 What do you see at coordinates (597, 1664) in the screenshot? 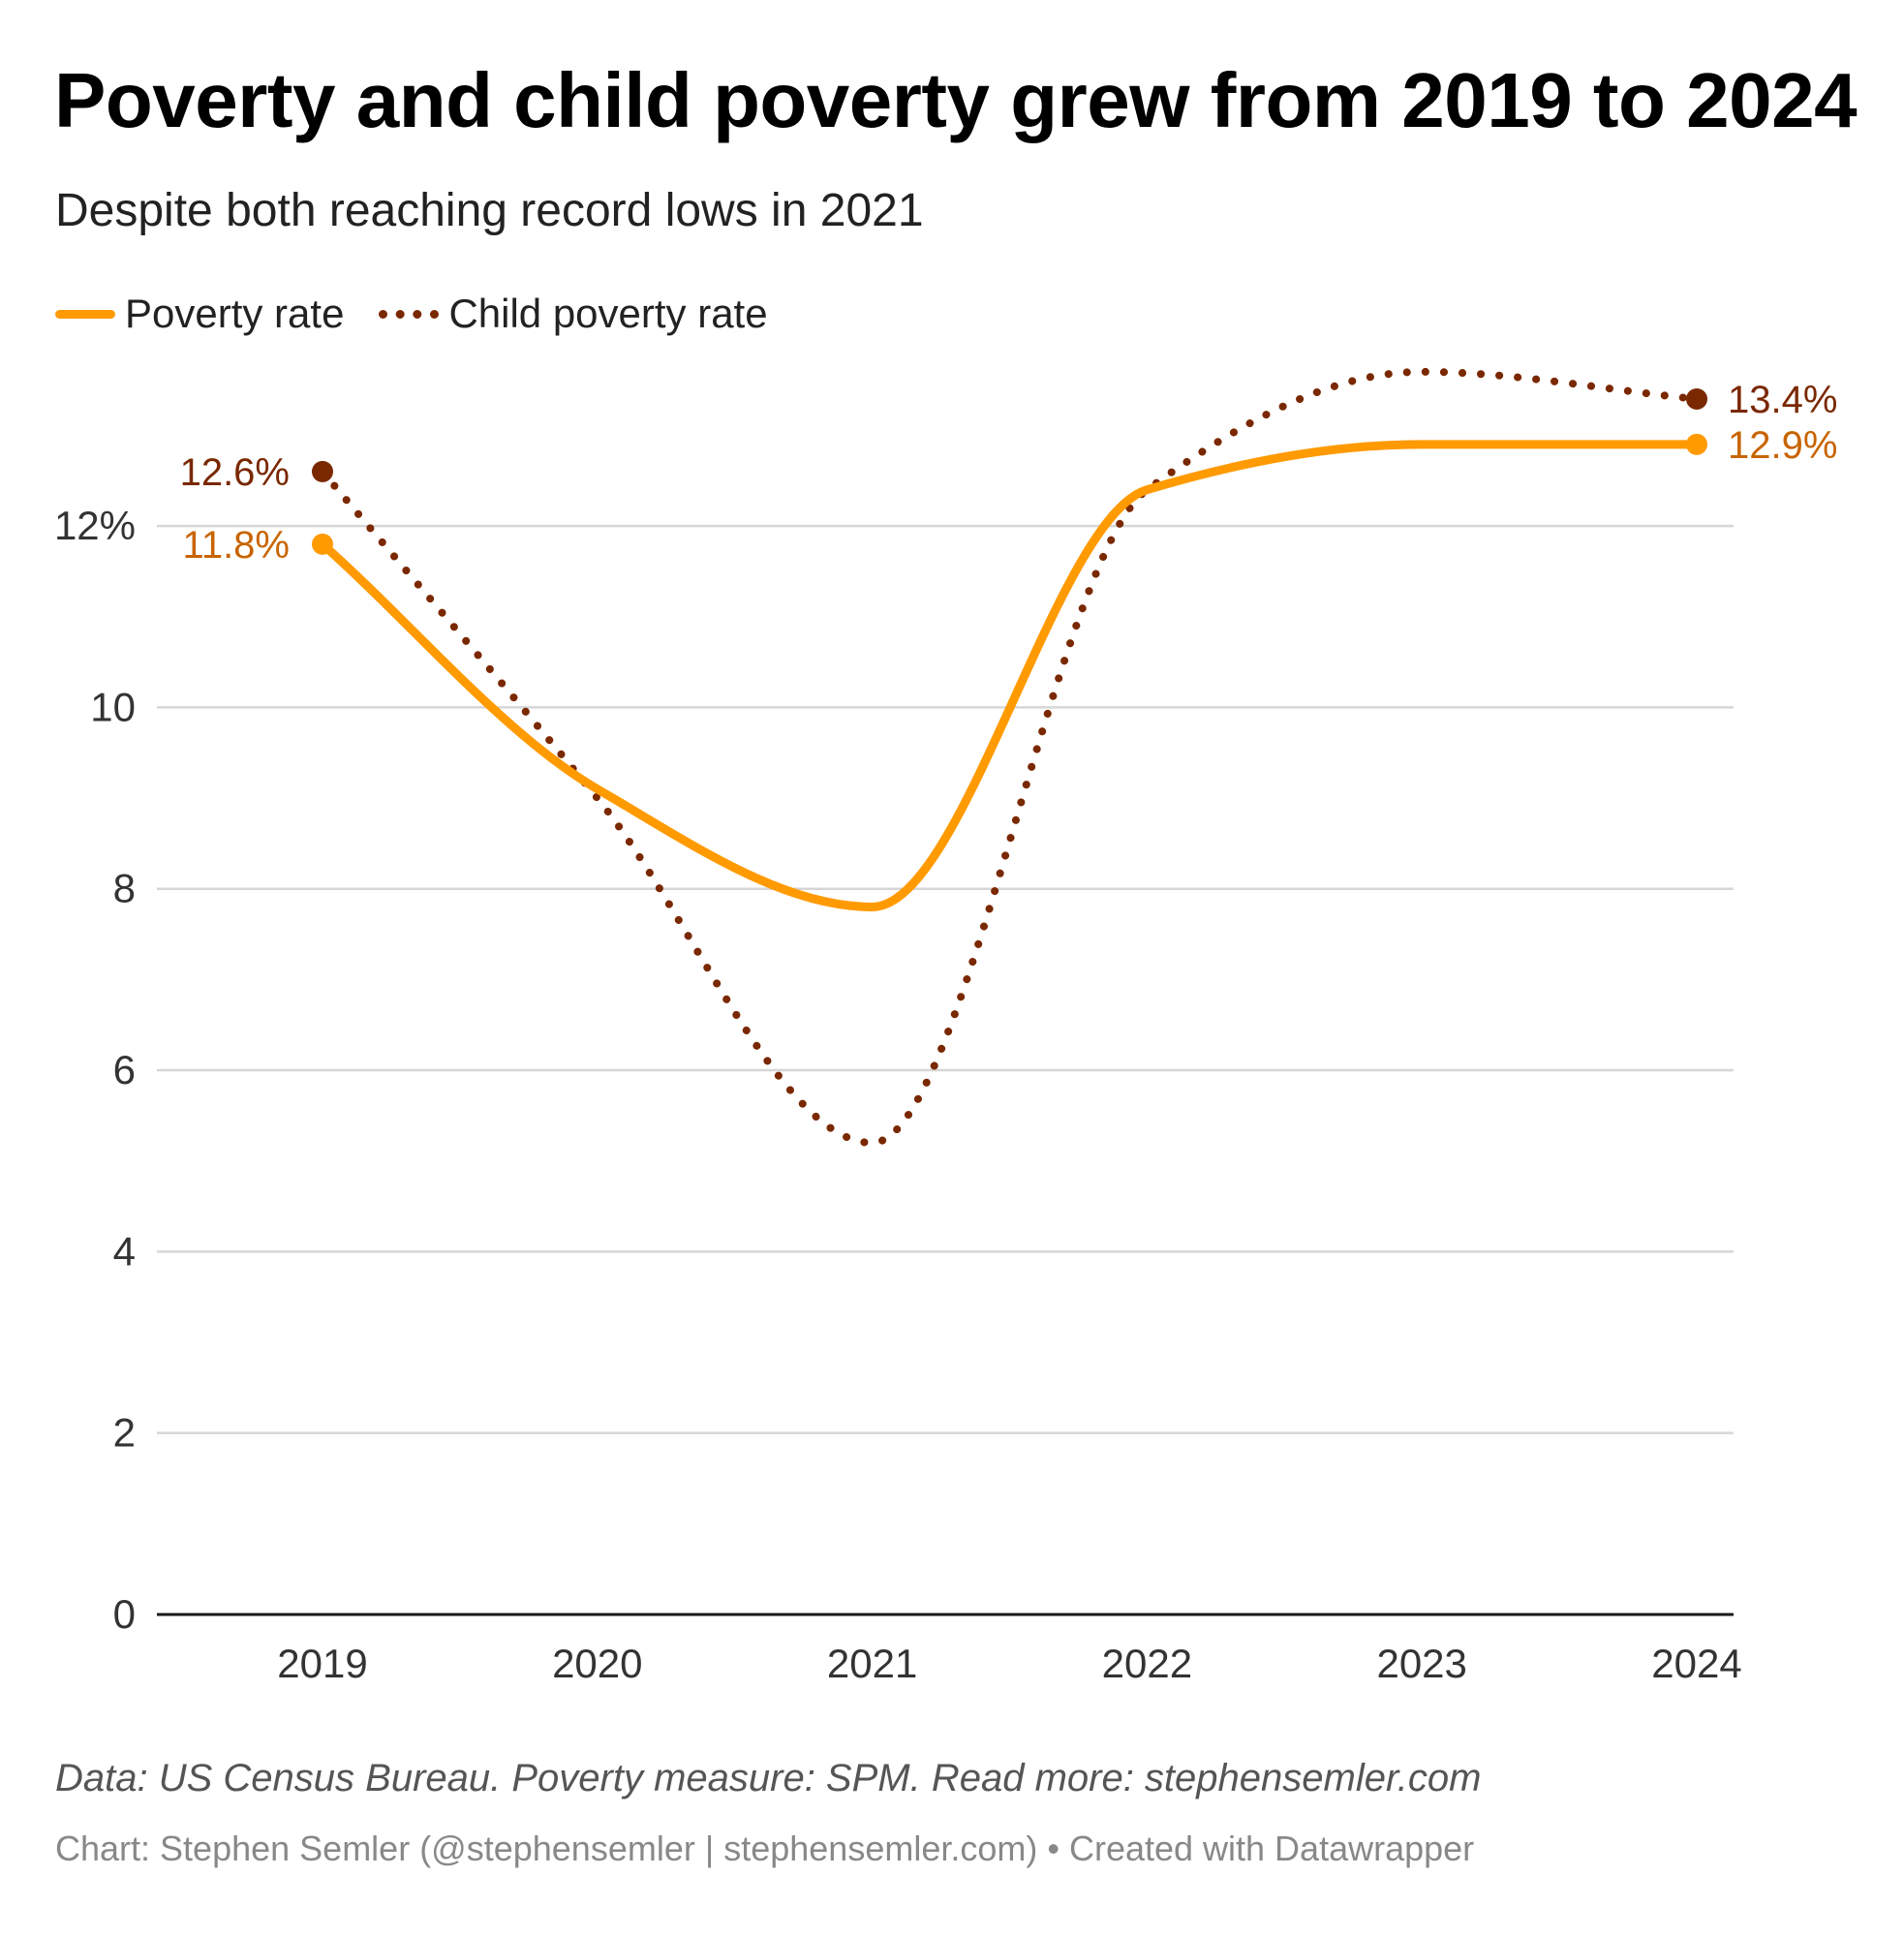
I see `x-tick-label: 2020` at bounding box center [597, 1664].